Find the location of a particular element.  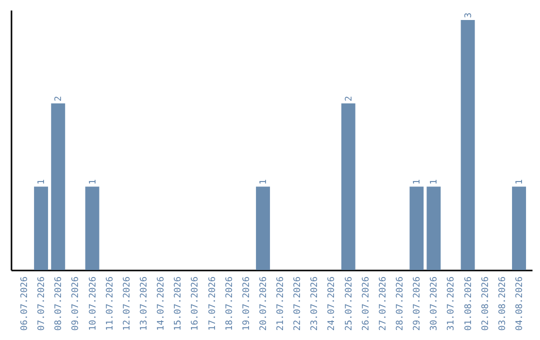

x-tick-label: 24.07.2026 is located at coordinates (332, 303).